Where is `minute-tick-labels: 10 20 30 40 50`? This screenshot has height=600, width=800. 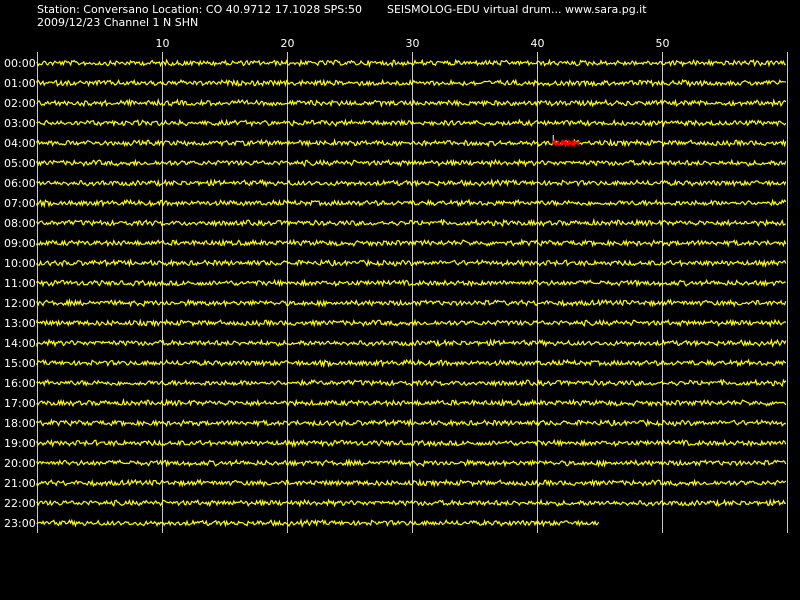
minute-tick-labels: 10 20 30 40 50 is located at coordinates (413, 43).